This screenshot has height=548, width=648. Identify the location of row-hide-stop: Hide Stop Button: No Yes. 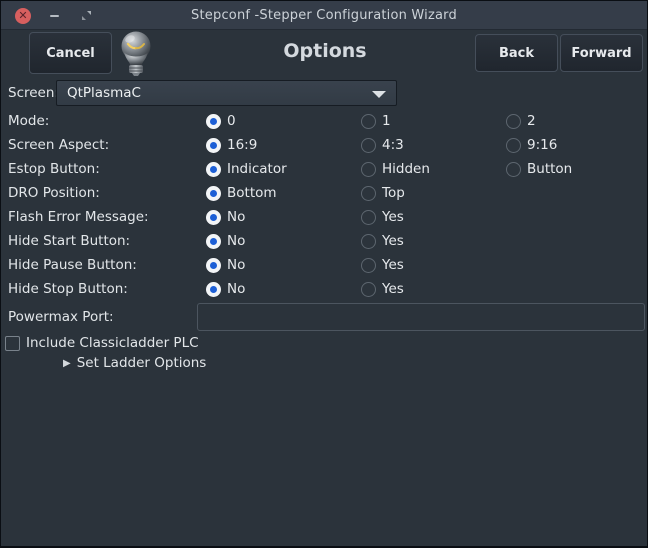
(324, 289).